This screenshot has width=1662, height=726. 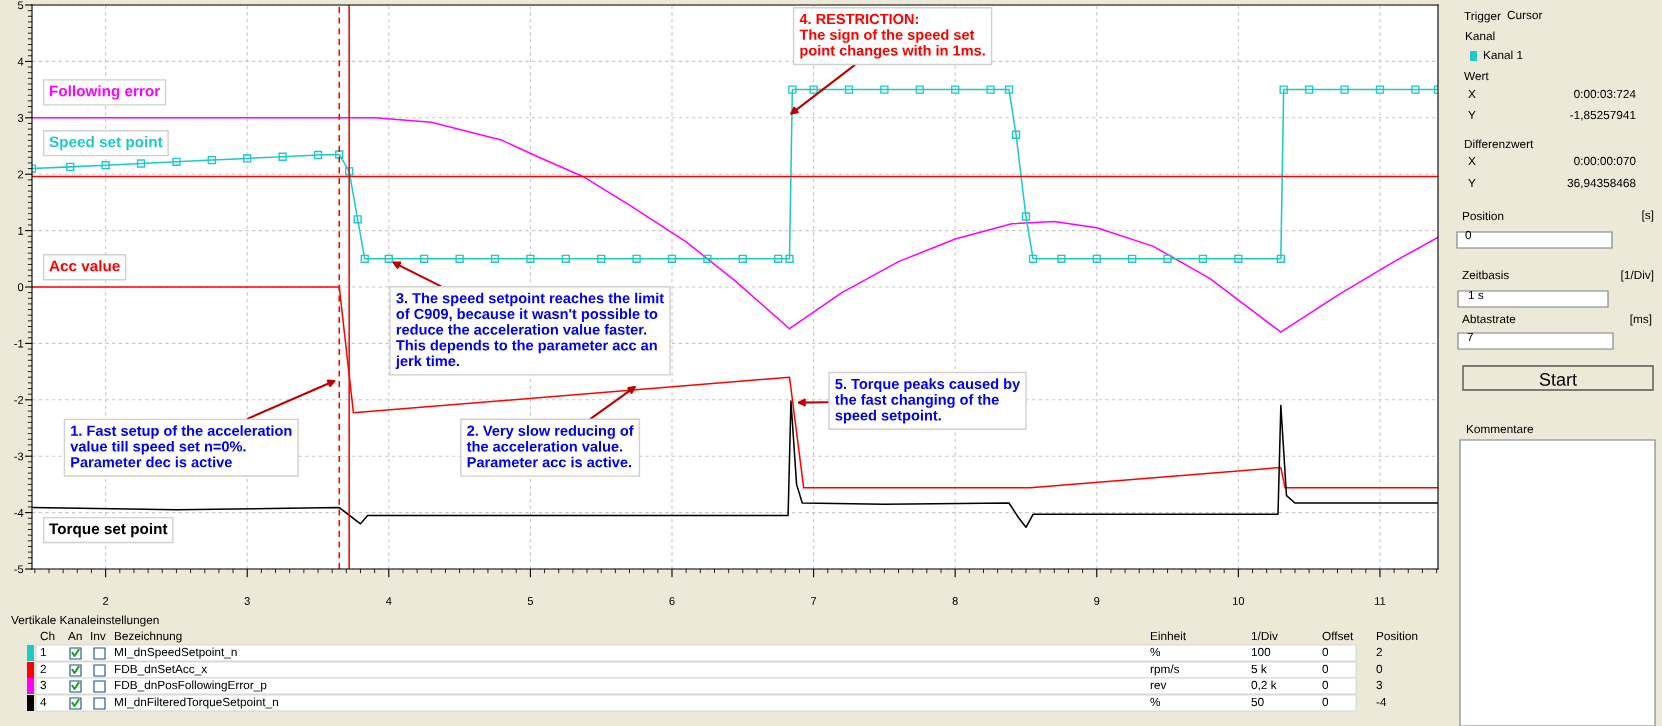 I want to click on text: Position, so click(x=1483, y=216).